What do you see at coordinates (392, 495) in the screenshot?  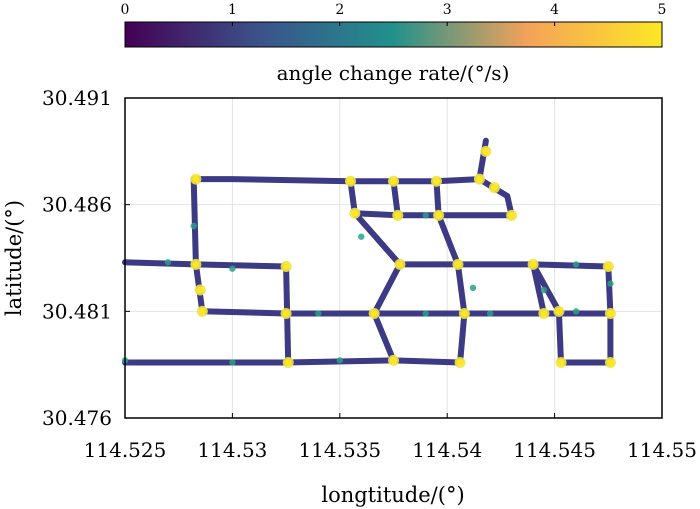 I see `x-axis-label: longtitude/(°)` at bounding box center [392, 495].